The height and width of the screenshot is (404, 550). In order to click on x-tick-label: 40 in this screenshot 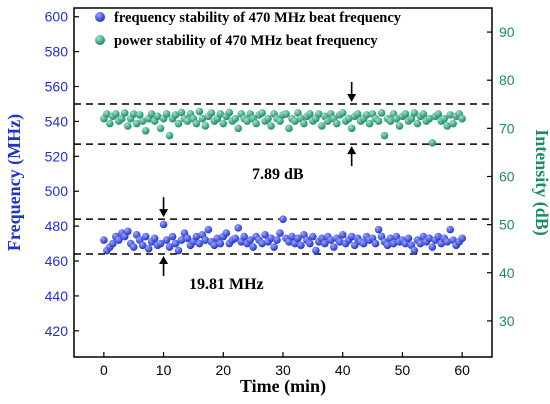, I will do `click(343, 370)`.